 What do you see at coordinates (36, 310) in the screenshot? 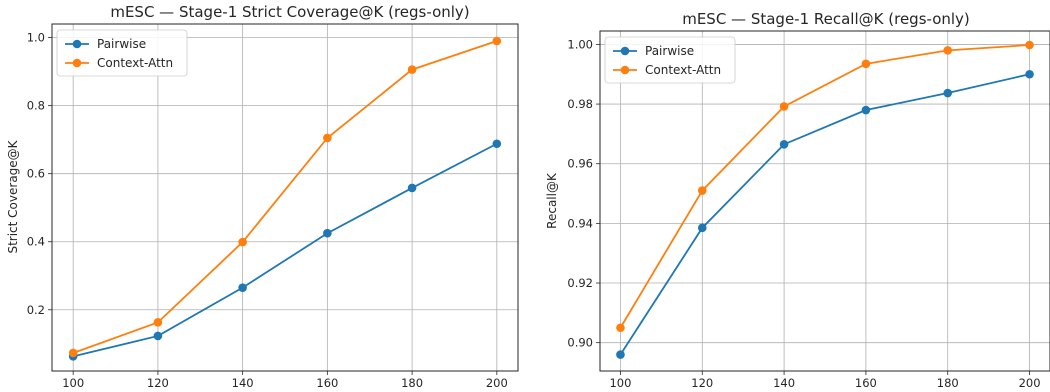
I see `y-tick-label: 0.2` at bounding box center [36, 310].